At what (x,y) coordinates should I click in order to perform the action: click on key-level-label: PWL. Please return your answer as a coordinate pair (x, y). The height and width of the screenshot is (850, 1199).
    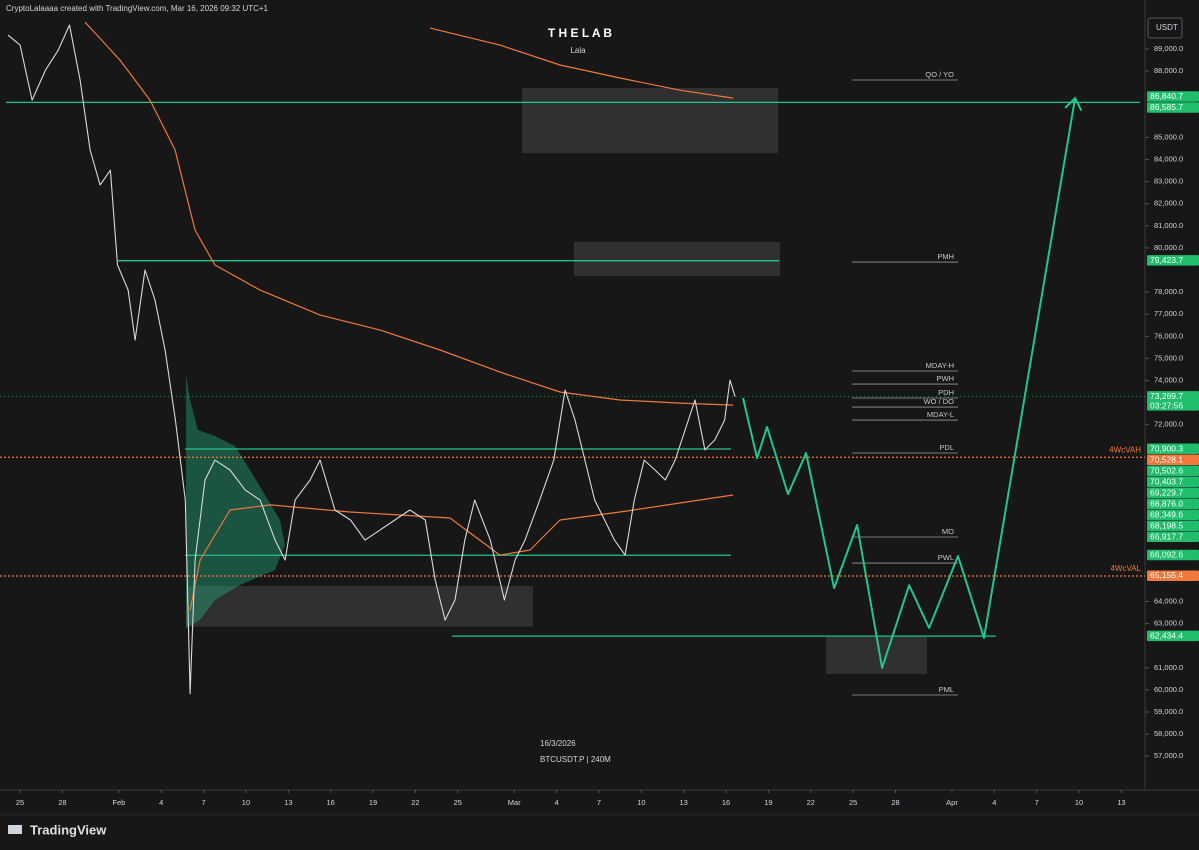
    Looking at the image, I should click on (946, 557).